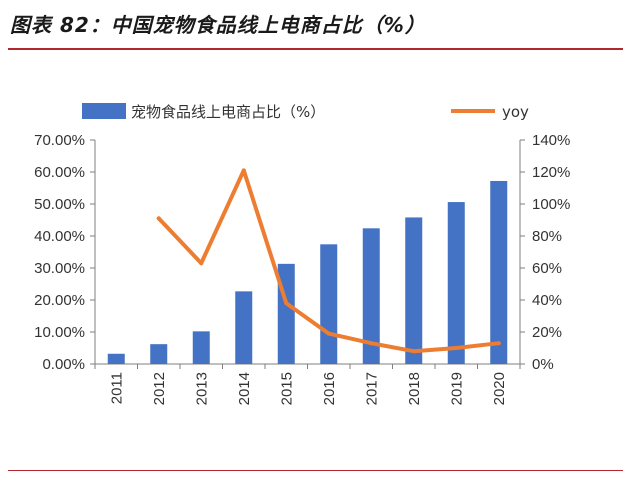 This screenshot has height=478, width=641. I want to click on bar-2017, so click(371, 296).